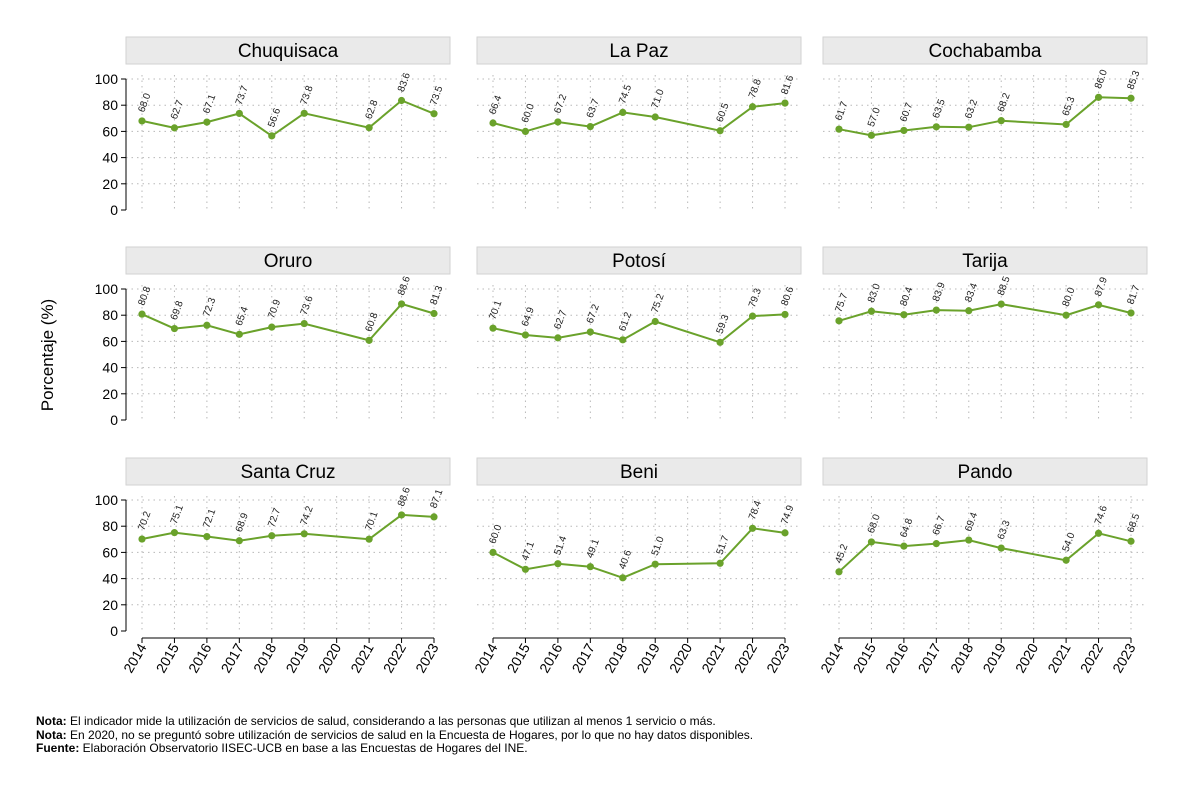 The image size is (1200, 801). I want to click on x-tick-label: 2020, so click(681, 657).